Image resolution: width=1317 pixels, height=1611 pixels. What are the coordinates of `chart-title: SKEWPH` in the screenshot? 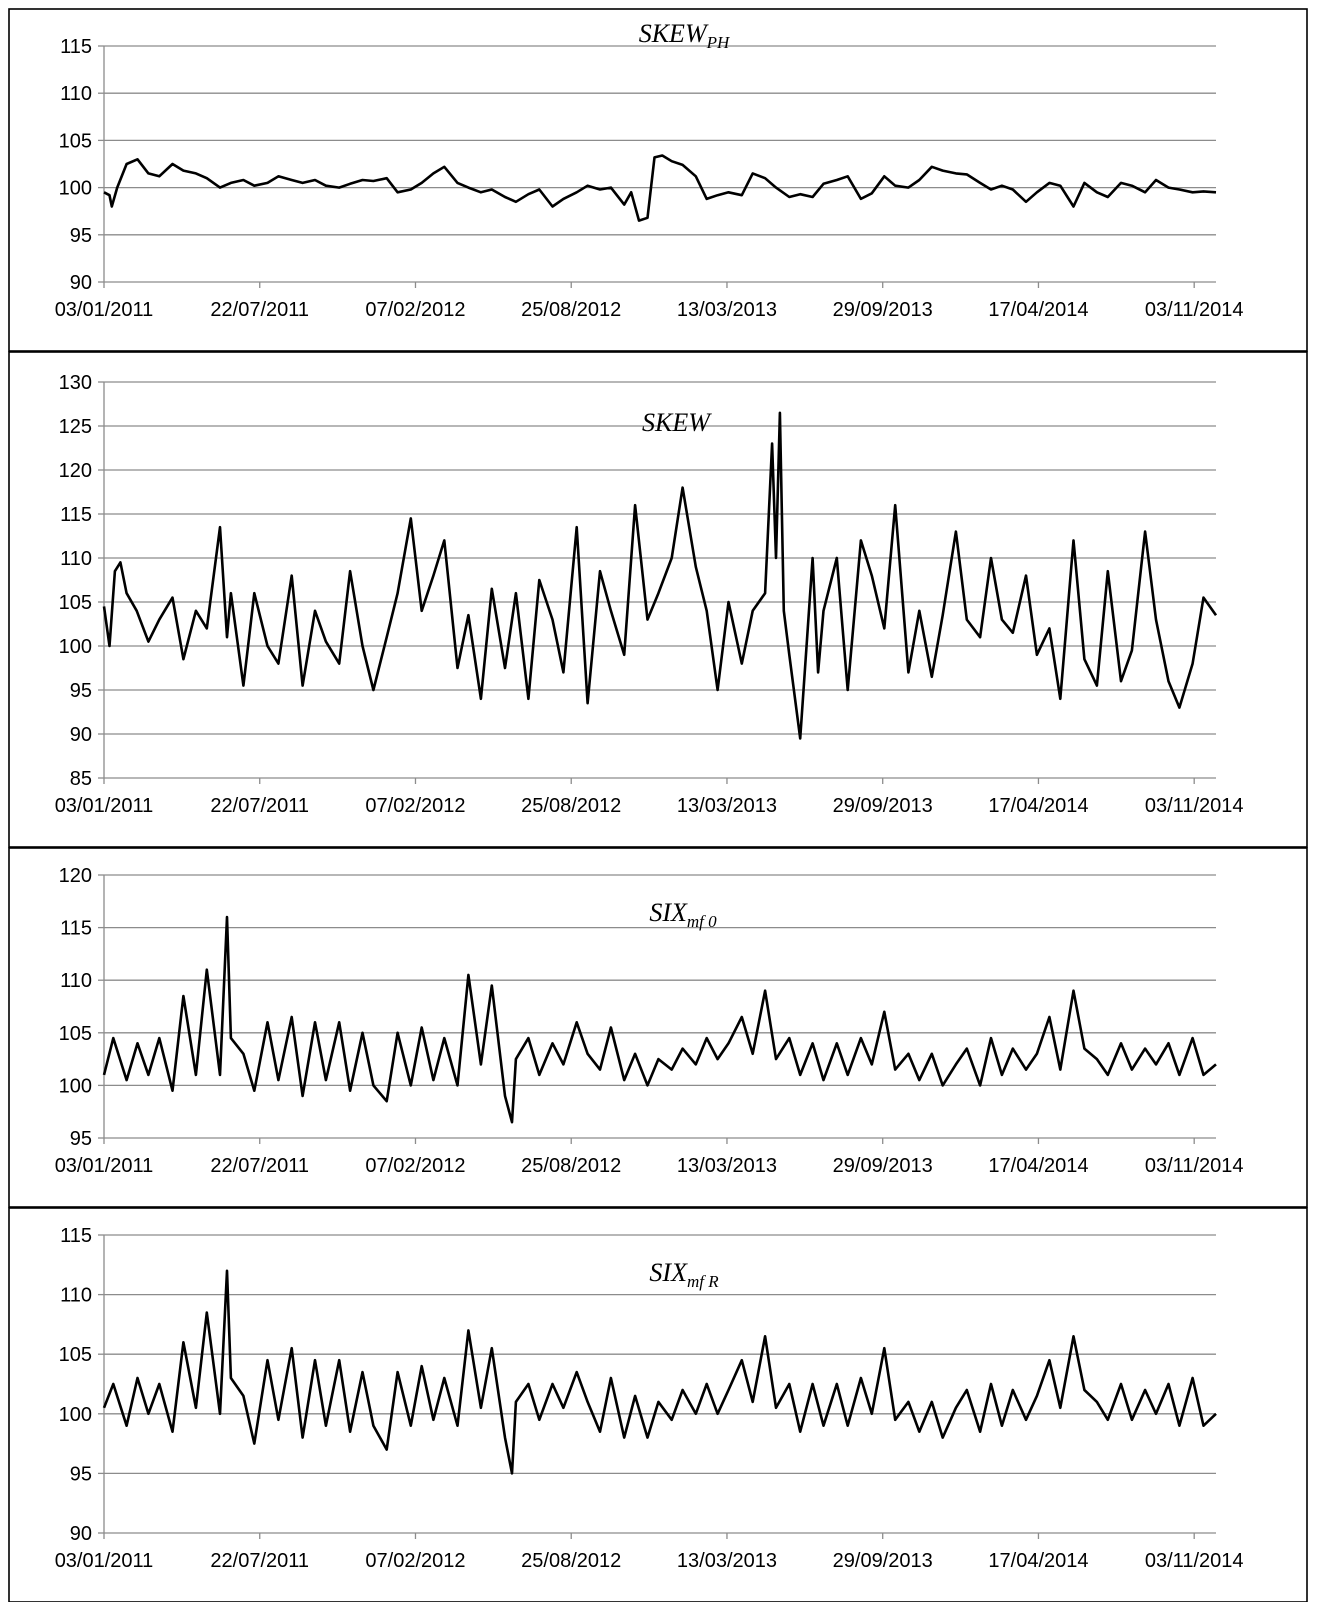 It's located at (685, 35).